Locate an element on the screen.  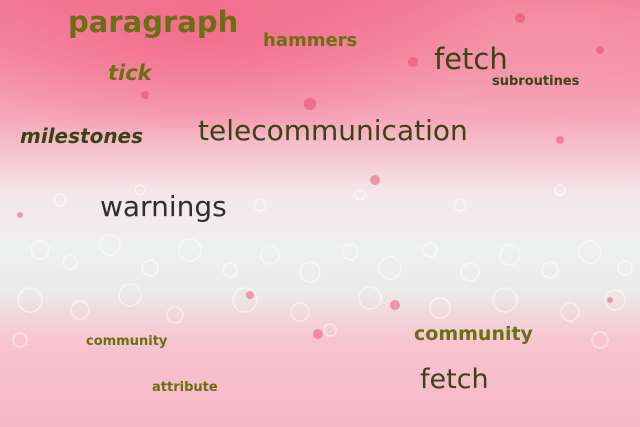
word-community-right: community is located at coordinates (473, 334).